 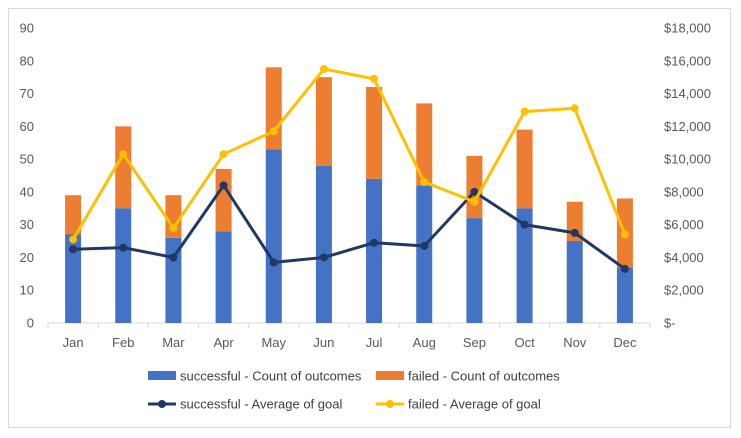 What do you see at coordinates (27, 28) in the screenshot?
I see `y-tick-label: 90` at bounding box center [27, 28].